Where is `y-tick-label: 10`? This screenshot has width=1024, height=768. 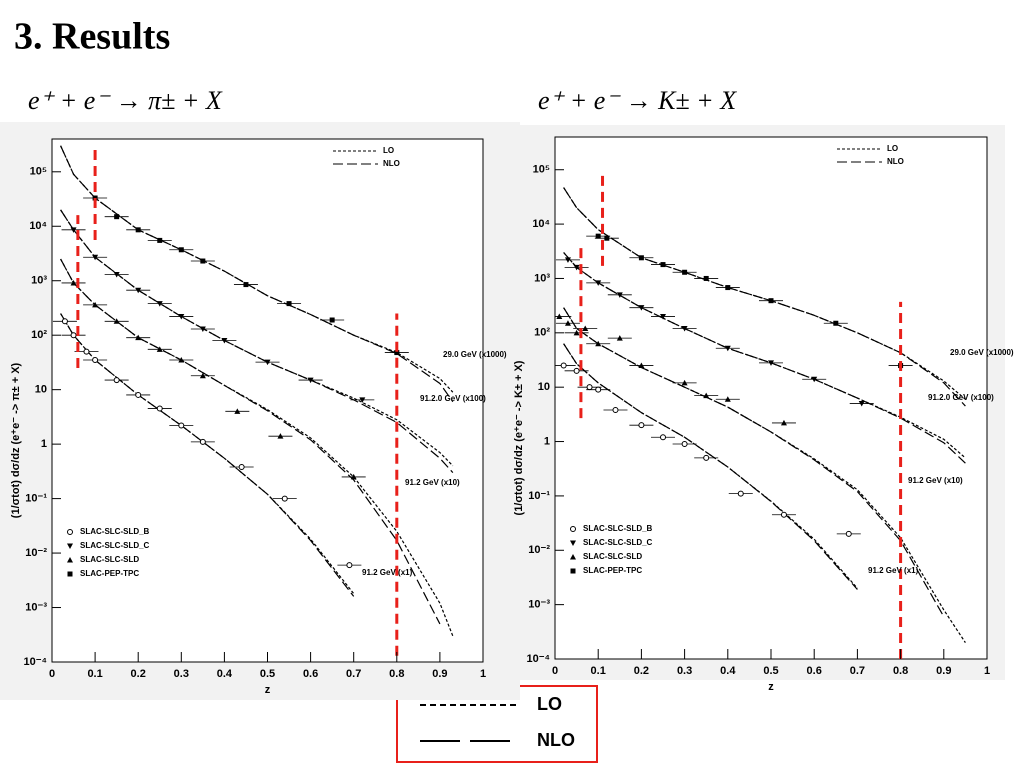 y-tick-label: 10 is located at coordinates (41, 390).